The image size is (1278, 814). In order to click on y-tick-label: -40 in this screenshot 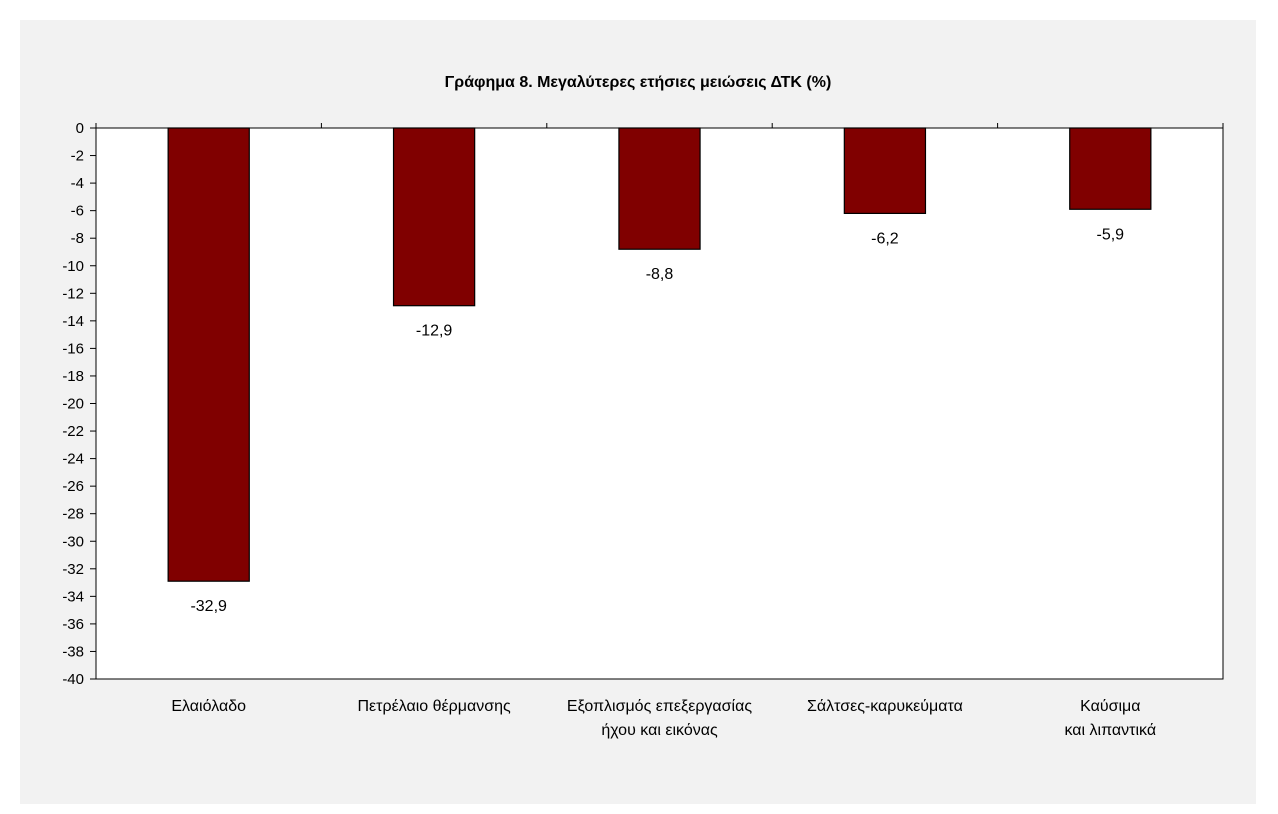, I will do `click(73, 679)`.